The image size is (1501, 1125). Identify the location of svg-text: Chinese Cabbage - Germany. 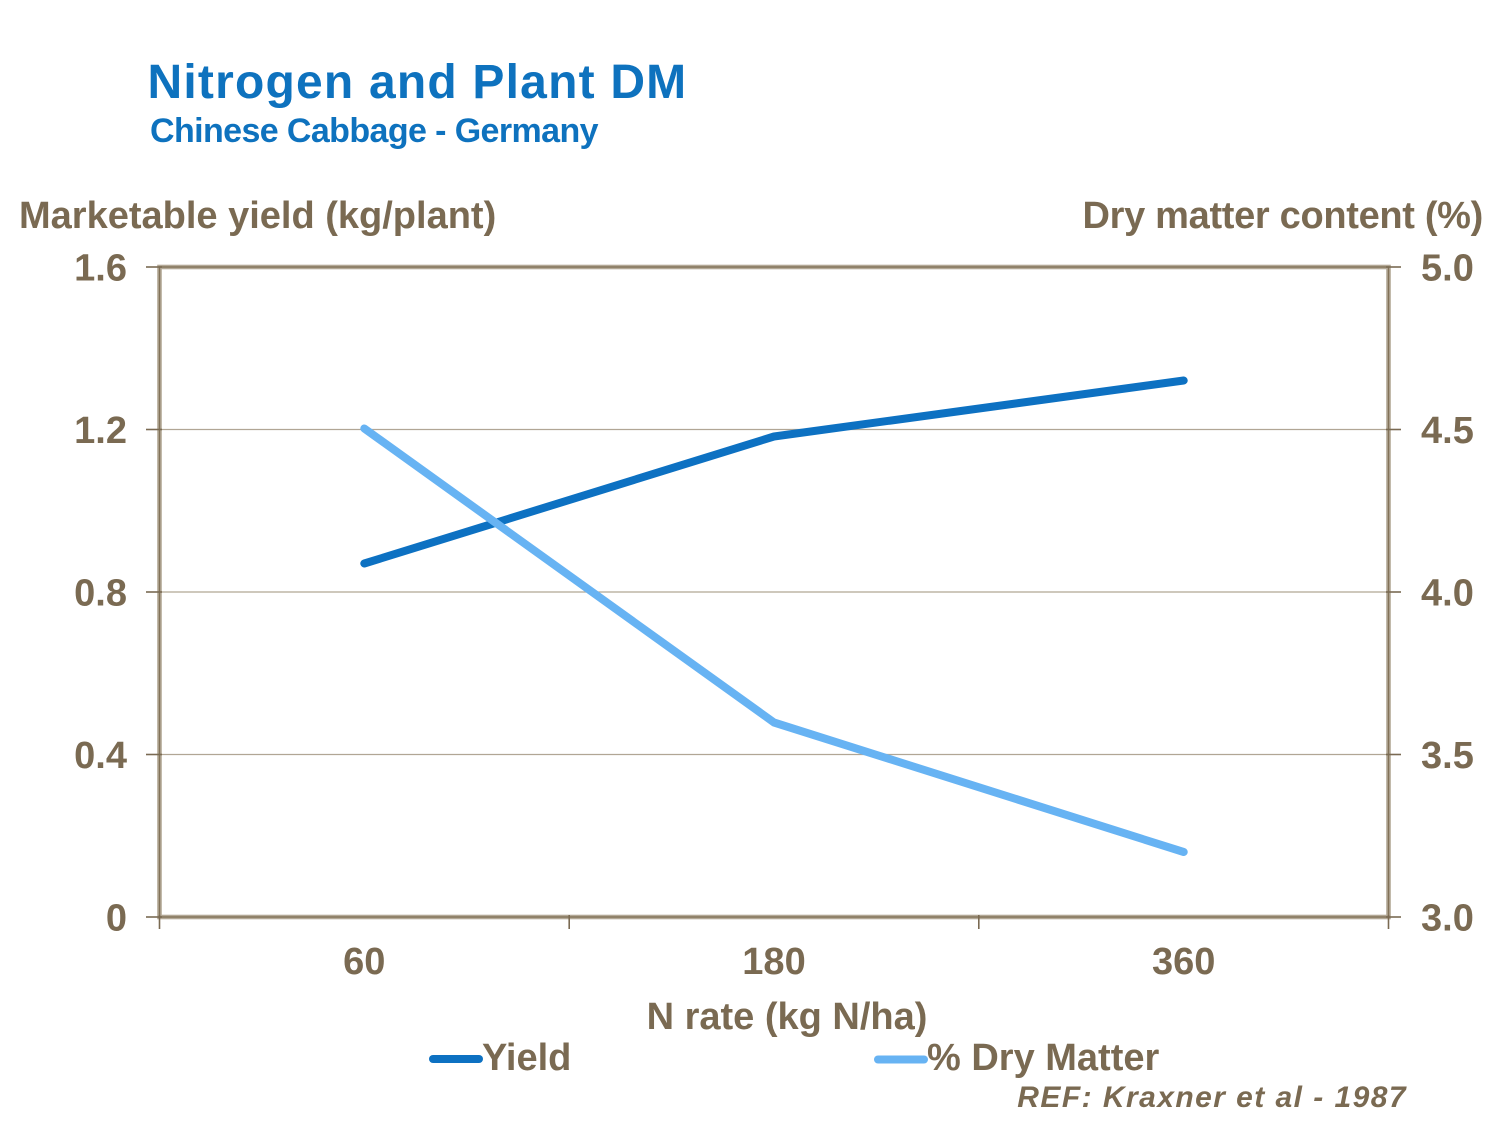
(374, 131).